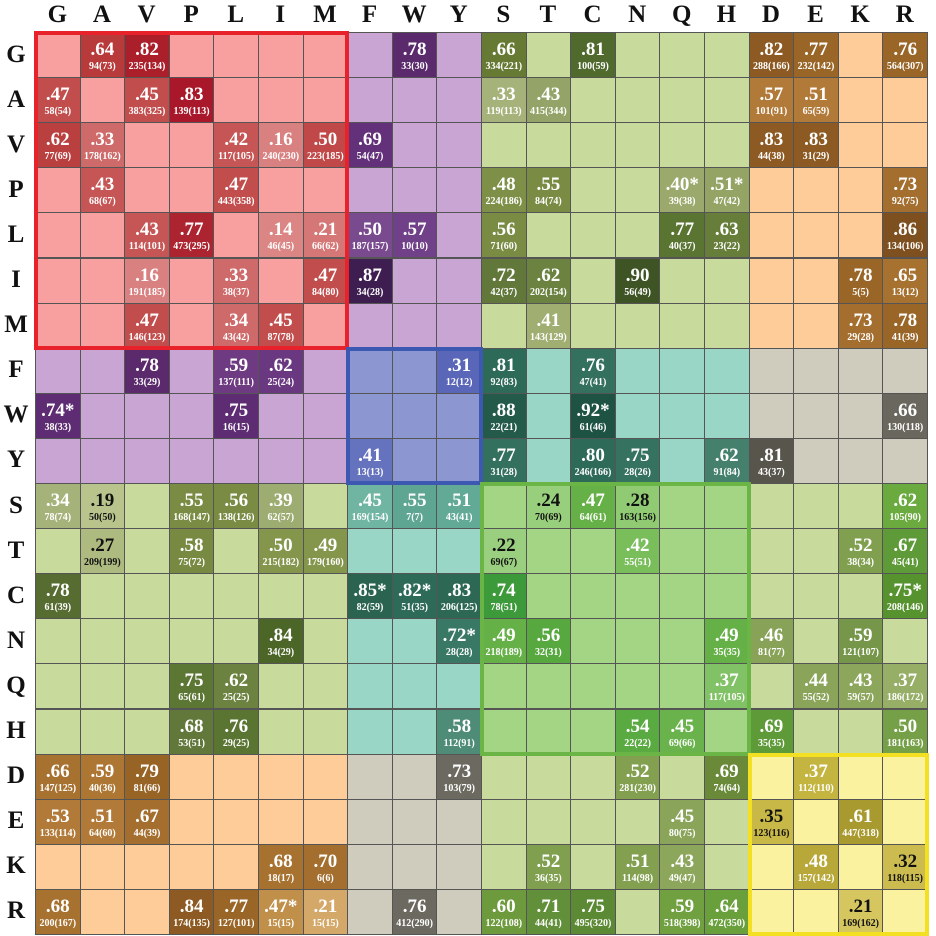  What do you see at coordinates (771, 157) in the screenshot?
I see `cell-count: 44(38)` at bounding box center [771, 157].